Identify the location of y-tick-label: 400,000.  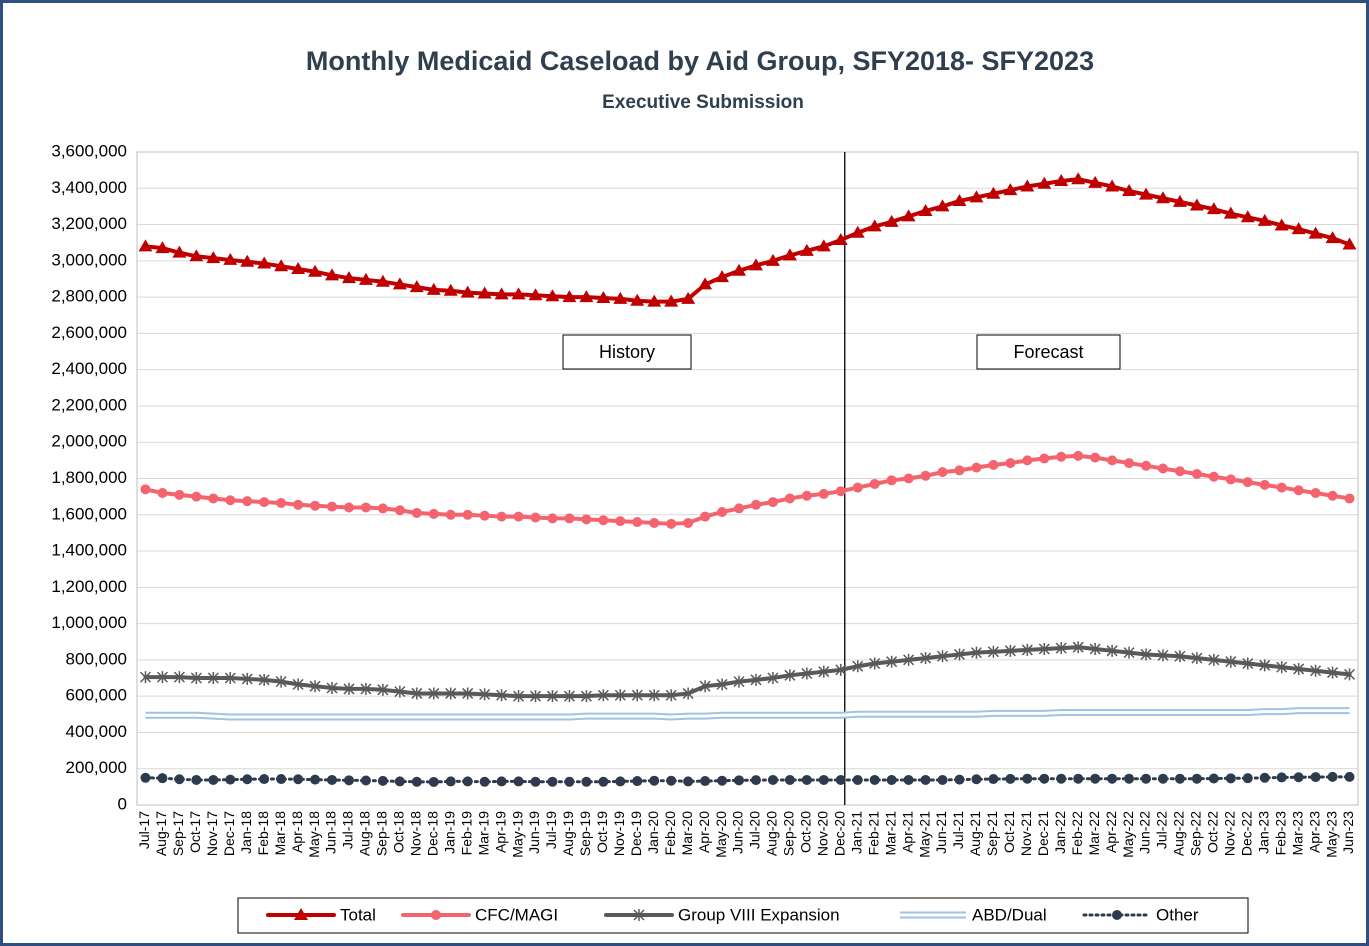
(96, 731).